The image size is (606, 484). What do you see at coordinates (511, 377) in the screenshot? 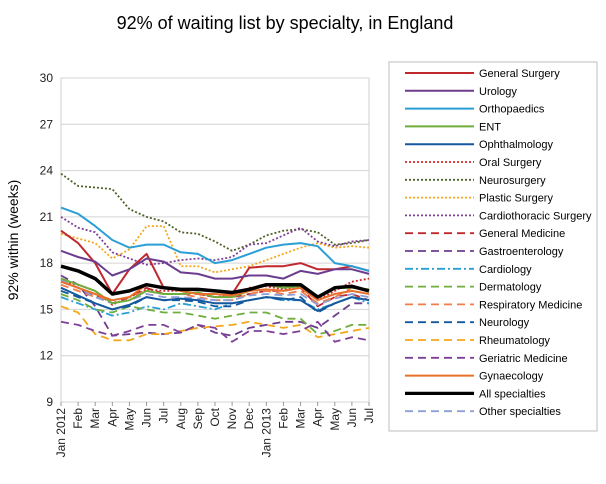
I see `legend-label: Gynaecology` at bounding box center [511, 377].